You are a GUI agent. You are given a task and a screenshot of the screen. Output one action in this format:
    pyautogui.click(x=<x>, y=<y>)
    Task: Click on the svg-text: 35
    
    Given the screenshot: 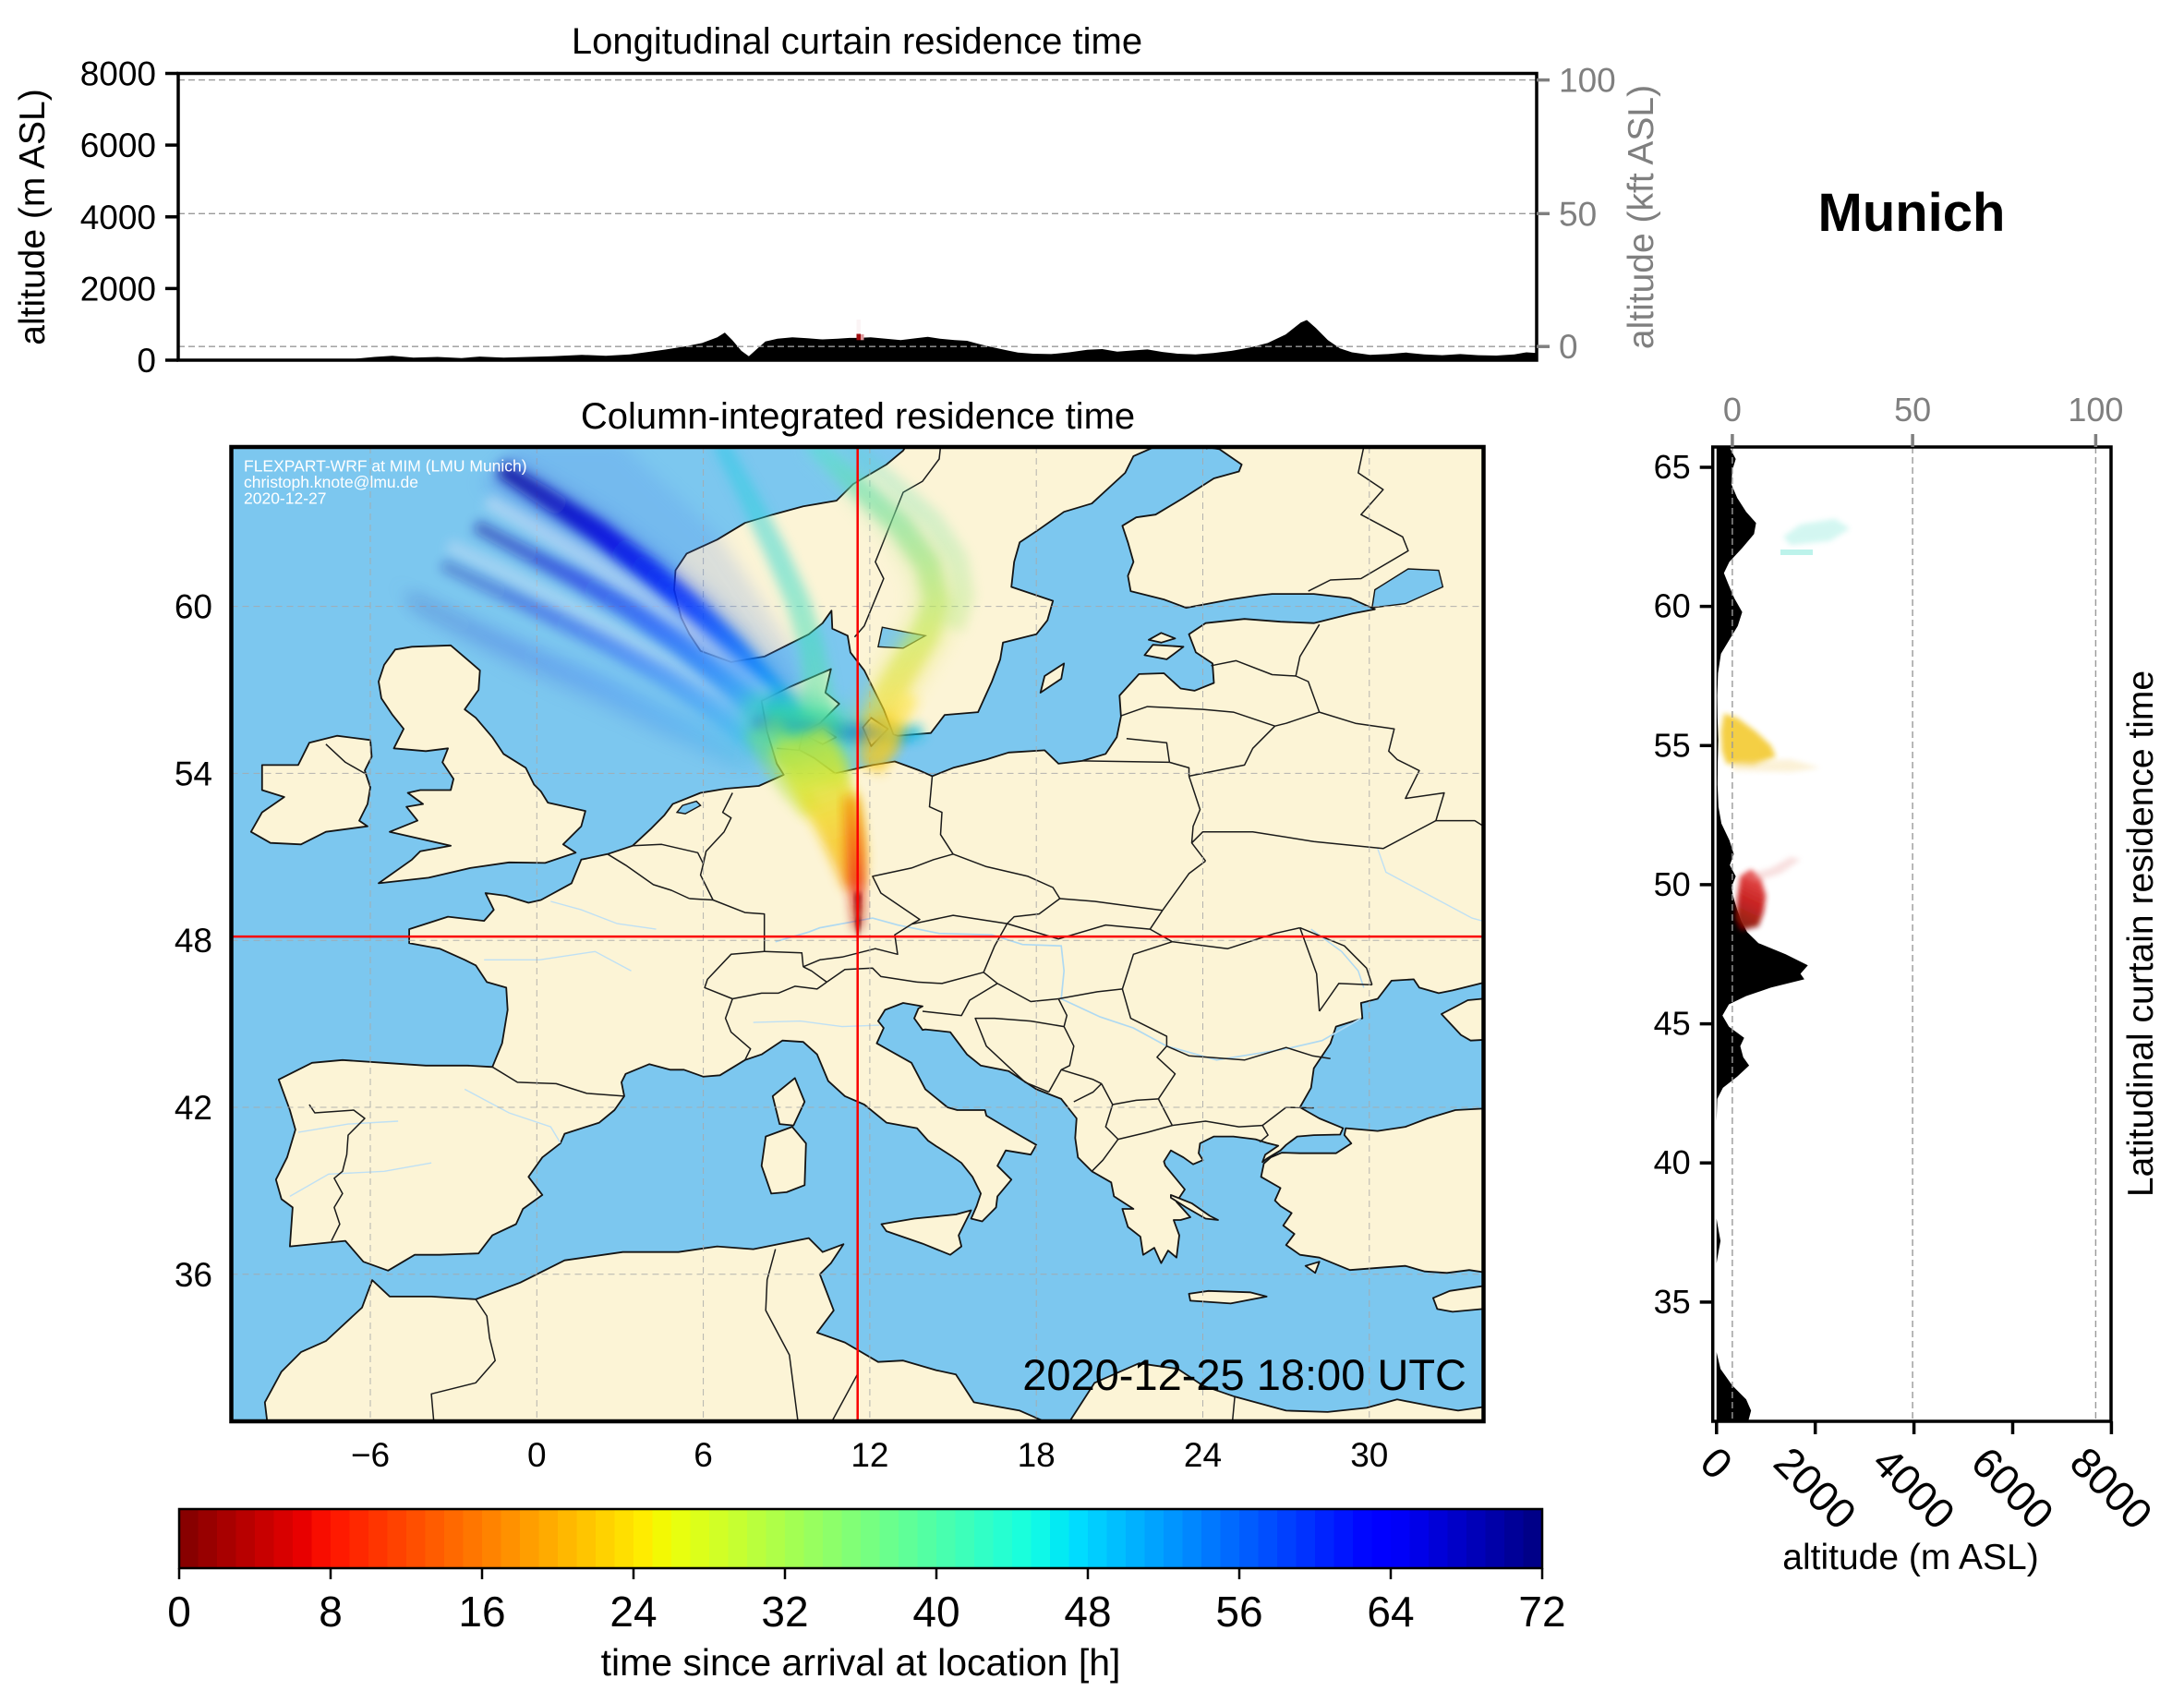 What is the action you would take?
    pyautogui.click(x=1672, y=1302)
    